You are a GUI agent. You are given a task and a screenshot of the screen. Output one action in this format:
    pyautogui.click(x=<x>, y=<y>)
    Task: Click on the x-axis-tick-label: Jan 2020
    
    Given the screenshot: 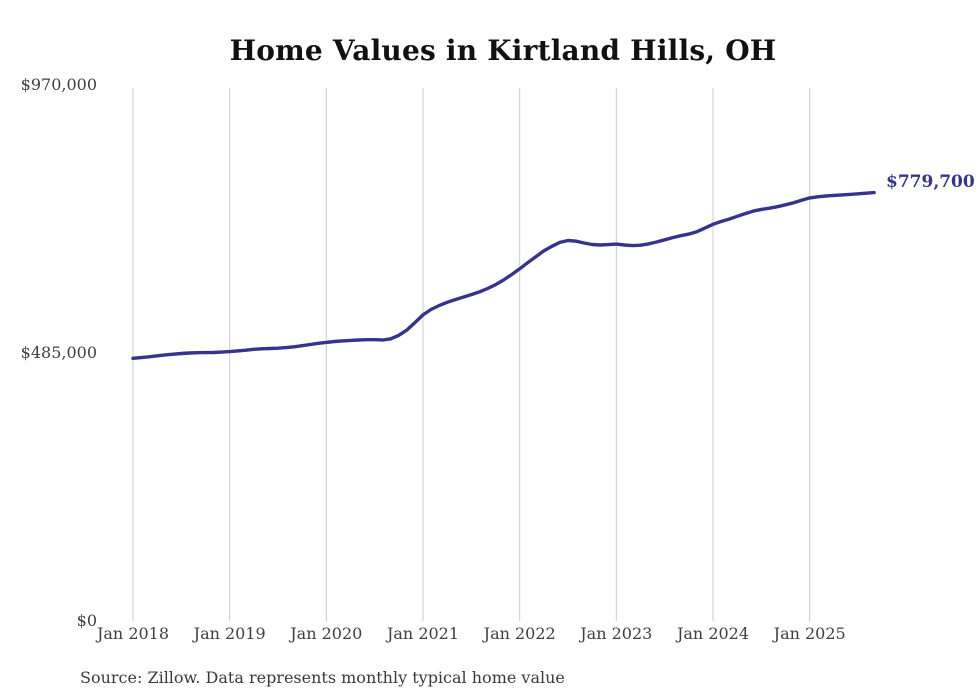 What is the action you would take?
    pyautogui.click(x=326, y=633)
    